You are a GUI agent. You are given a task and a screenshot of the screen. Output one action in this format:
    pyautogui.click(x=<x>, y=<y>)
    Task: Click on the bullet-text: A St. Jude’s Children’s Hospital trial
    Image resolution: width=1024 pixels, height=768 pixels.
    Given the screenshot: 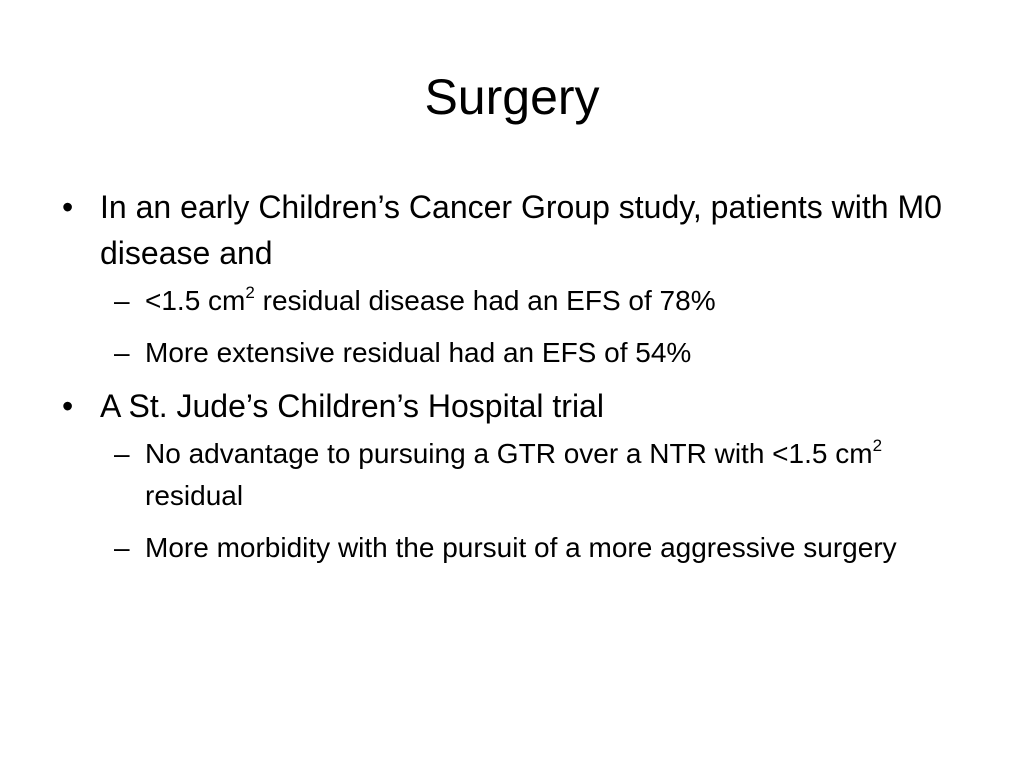 What is the action you would take?
    pyautogui.click(x=352, y=406)
    